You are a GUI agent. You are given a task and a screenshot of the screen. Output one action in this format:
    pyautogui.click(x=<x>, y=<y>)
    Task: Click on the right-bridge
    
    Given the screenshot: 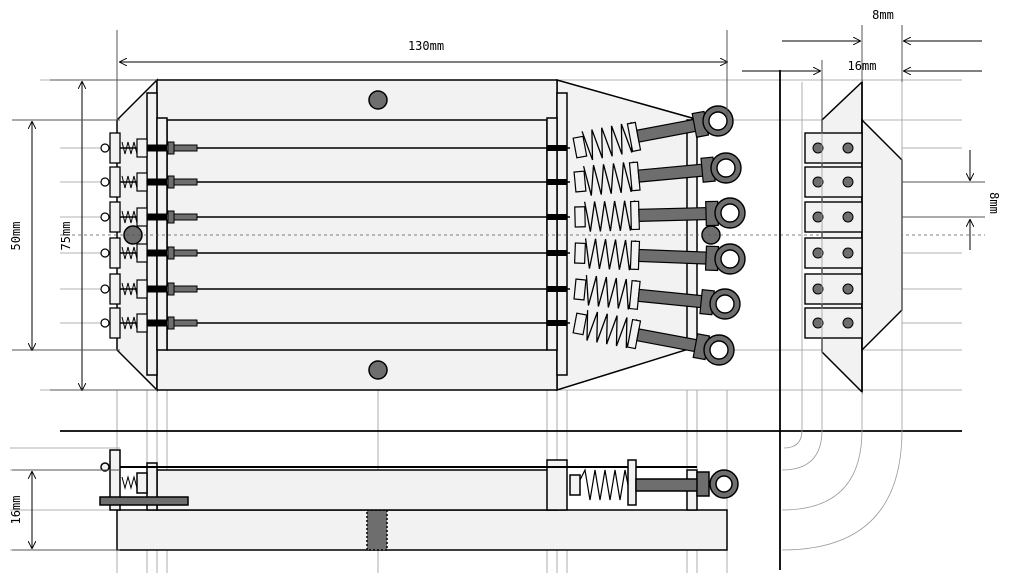 What is the action you would take?
    pyautogui.click(x=562, y=234)
    